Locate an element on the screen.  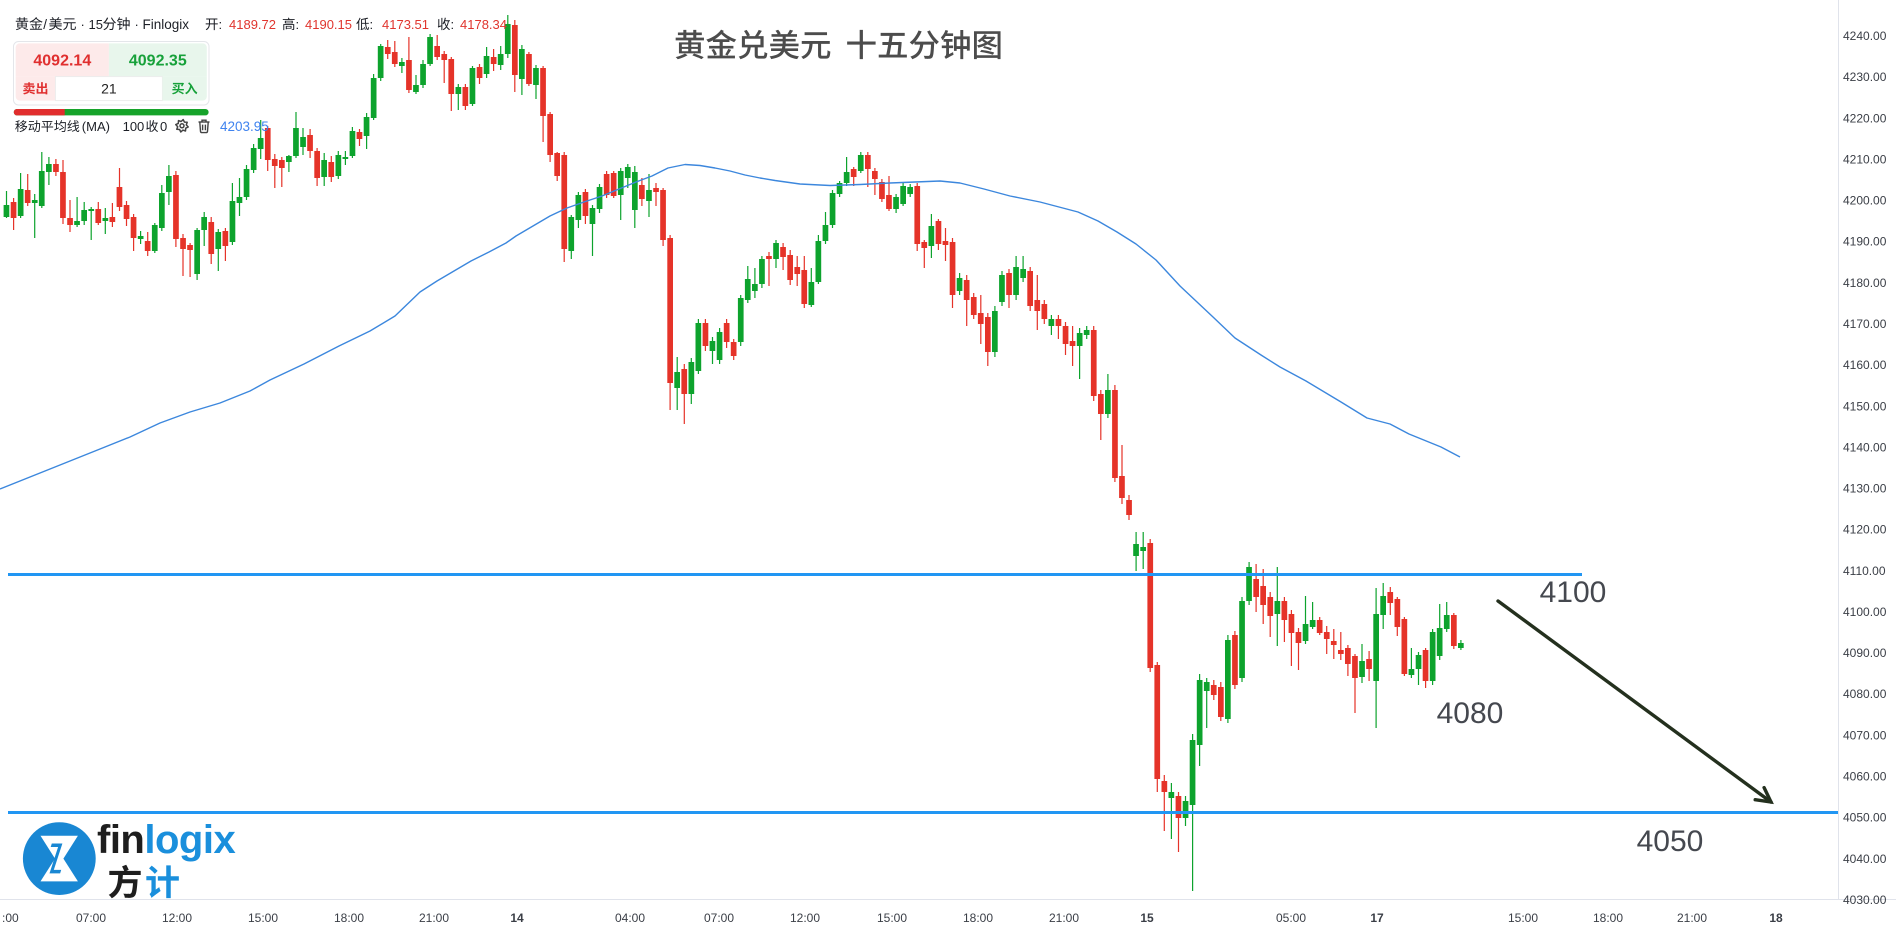
svg-text: 100 is located at coordinates (134, 126).